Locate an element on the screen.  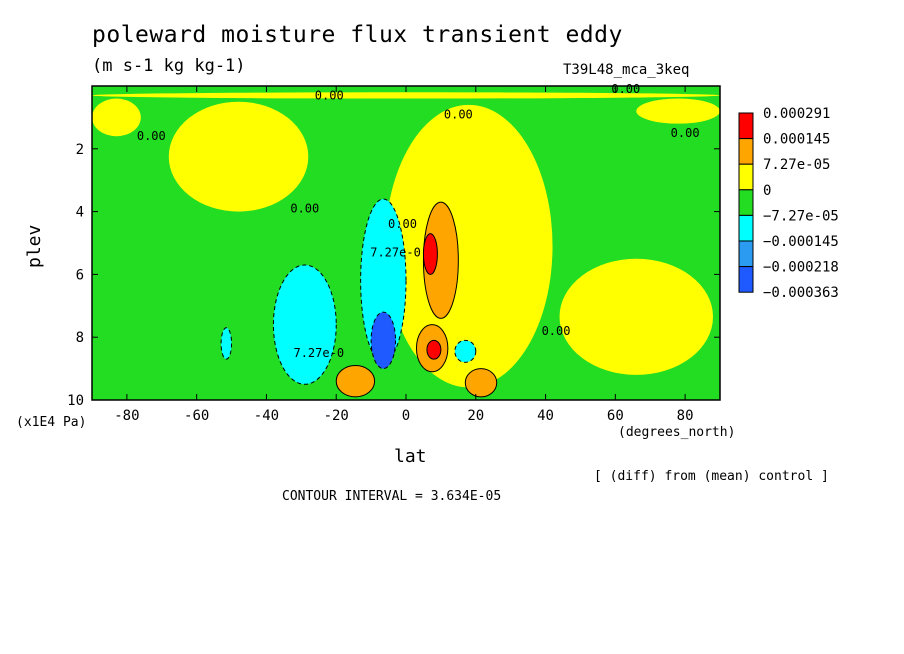
legend-label-6: −0.000218 is located at coordinates (801, 268).